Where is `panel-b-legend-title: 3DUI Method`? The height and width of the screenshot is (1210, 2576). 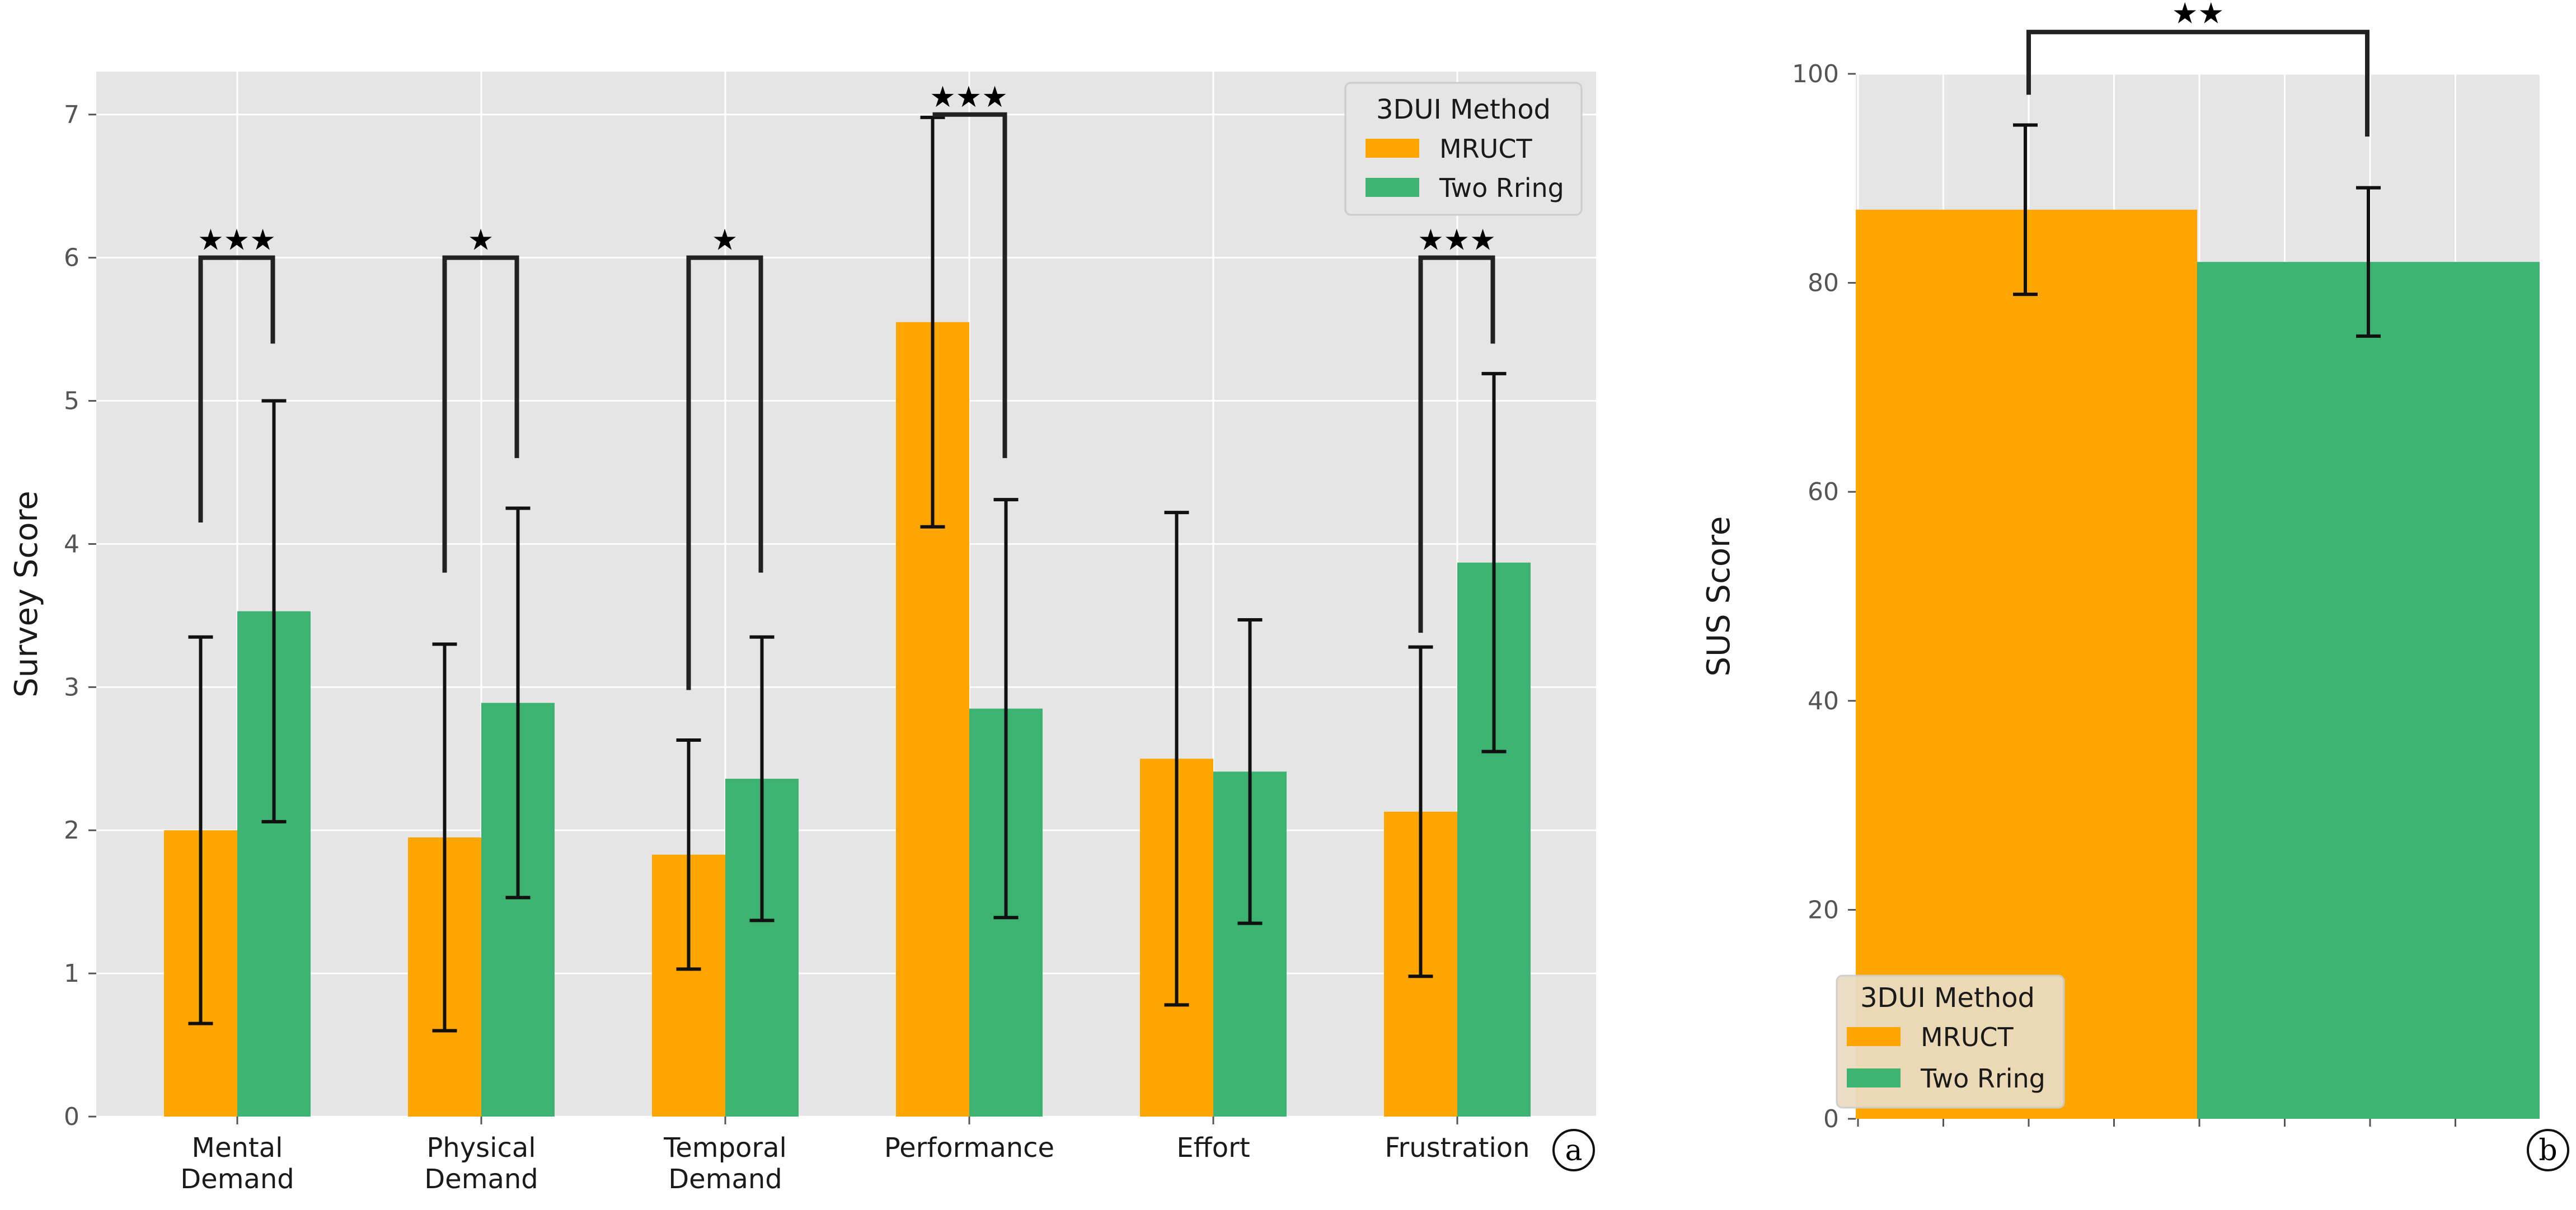 panel-b-legend-title: 3DUI Method is located at coordinates (1947, 998).